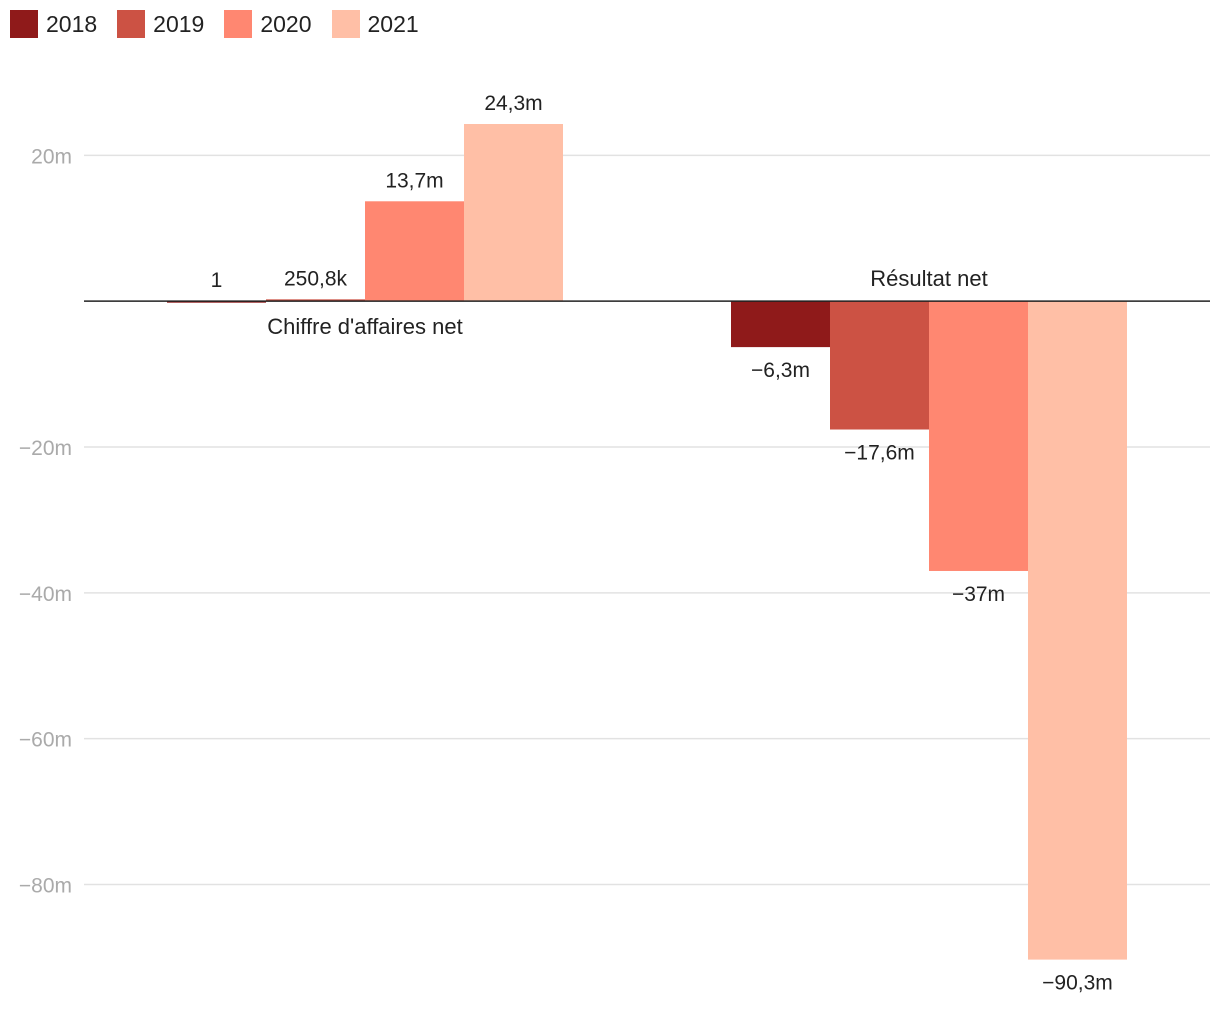 This screenshot has height=1020, width=1220. I want to click on legend: 2018 2019 2020 2021, so click(224, 24).